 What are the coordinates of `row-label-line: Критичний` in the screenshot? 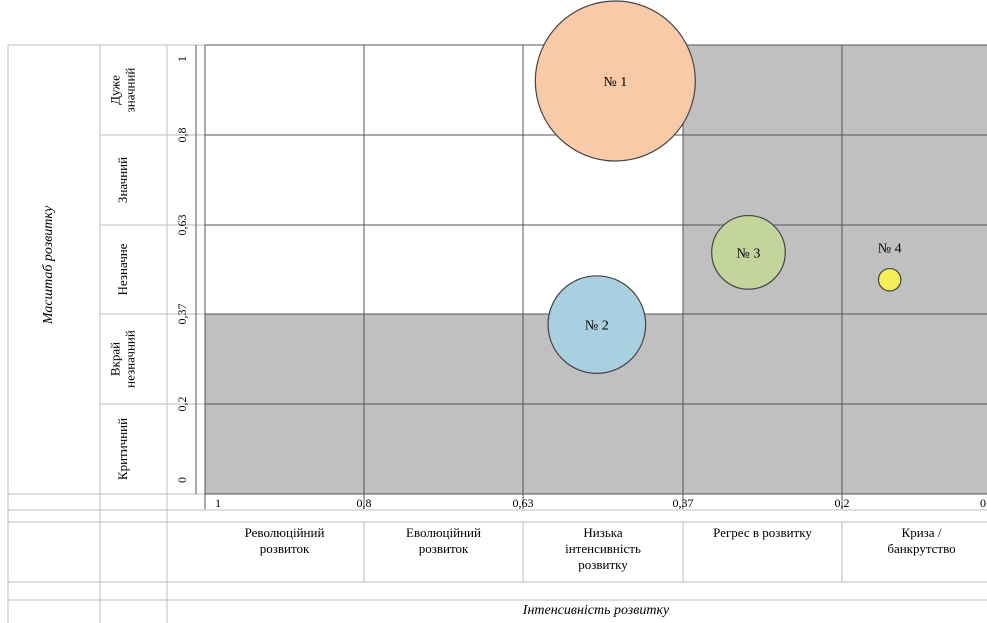 It's located at (122, 449).